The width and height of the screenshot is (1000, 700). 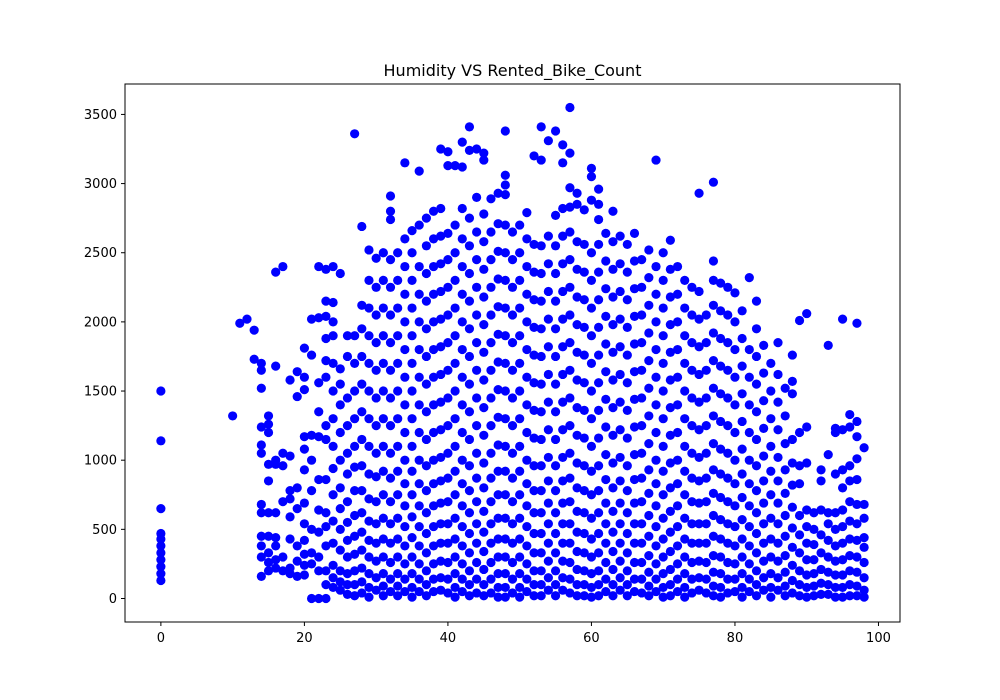 What do you see at coordinates (591, 638) in the screenshot?
I see `x-tick-label: 60` at bounding box center [591, 638].